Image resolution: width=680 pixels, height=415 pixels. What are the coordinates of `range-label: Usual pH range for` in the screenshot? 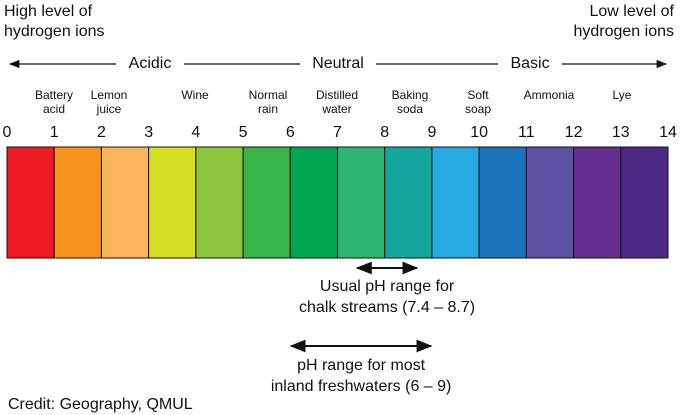 It's located at (387, 286).